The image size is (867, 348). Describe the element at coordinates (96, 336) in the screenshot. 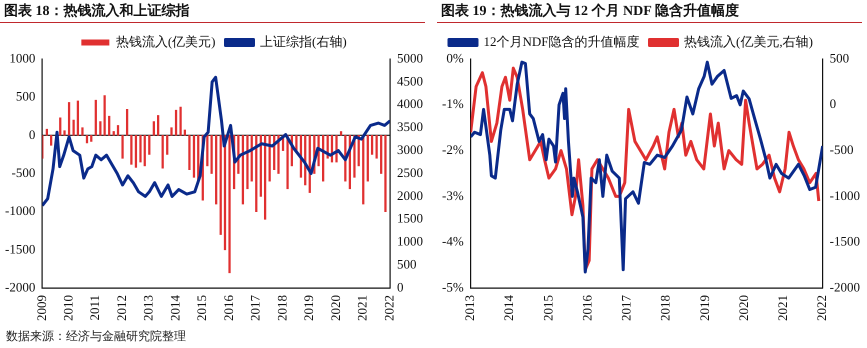

I see `source-note: 数据来源：经济与金融研究院整理` at that location.